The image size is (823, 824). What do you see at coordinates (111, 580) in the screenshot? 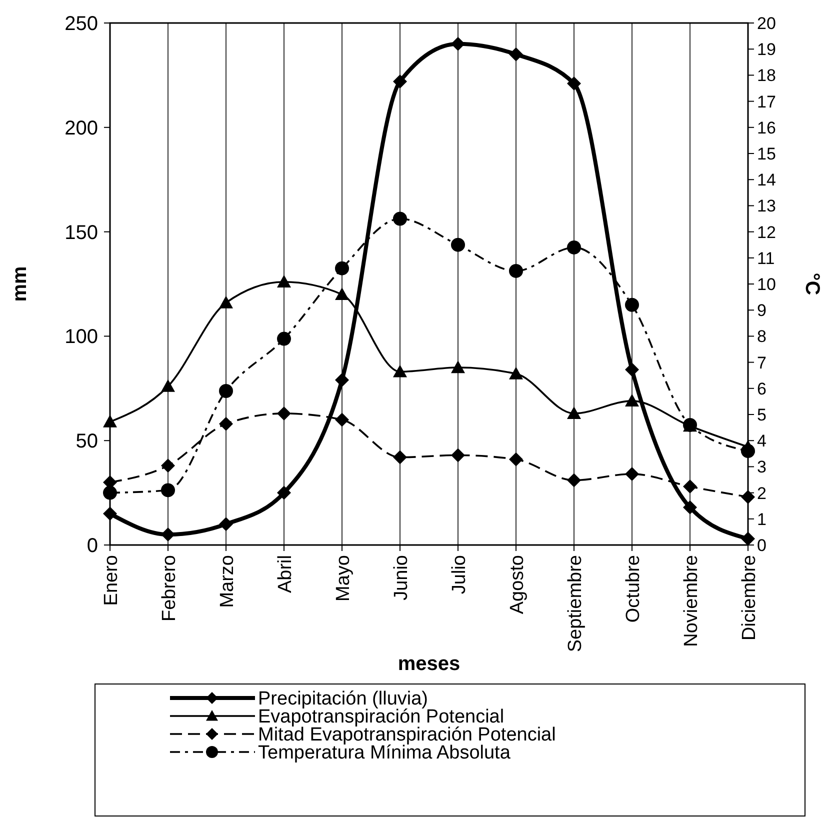
I see `x-tick-label: Enero` at bounding box center [111, 580].